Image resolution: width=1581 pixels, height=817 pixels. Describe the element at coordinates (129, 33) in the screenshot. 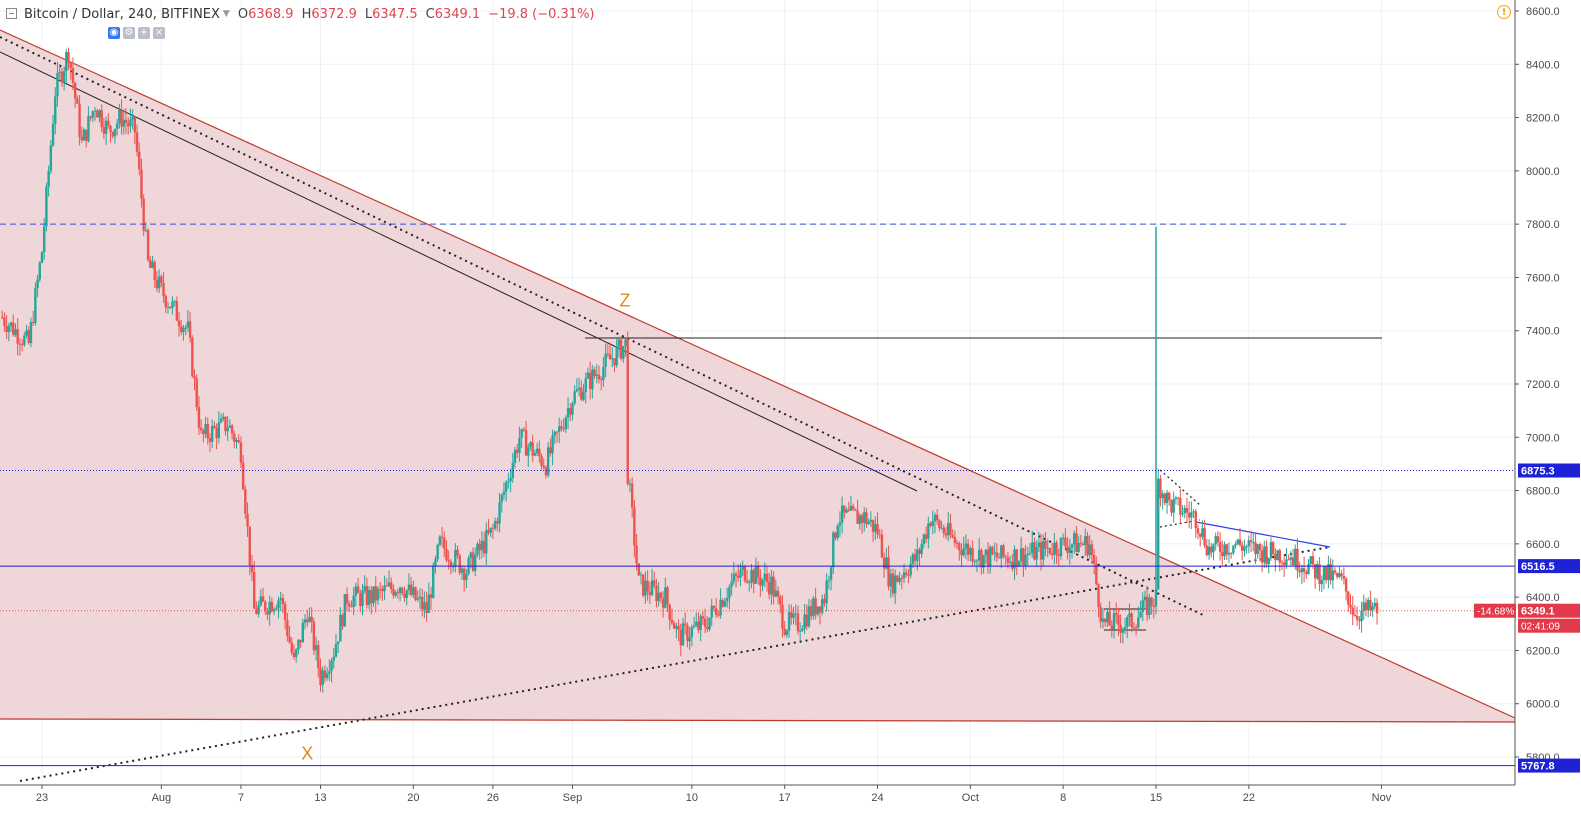

I see `gear-icon: ⚙` at that location.